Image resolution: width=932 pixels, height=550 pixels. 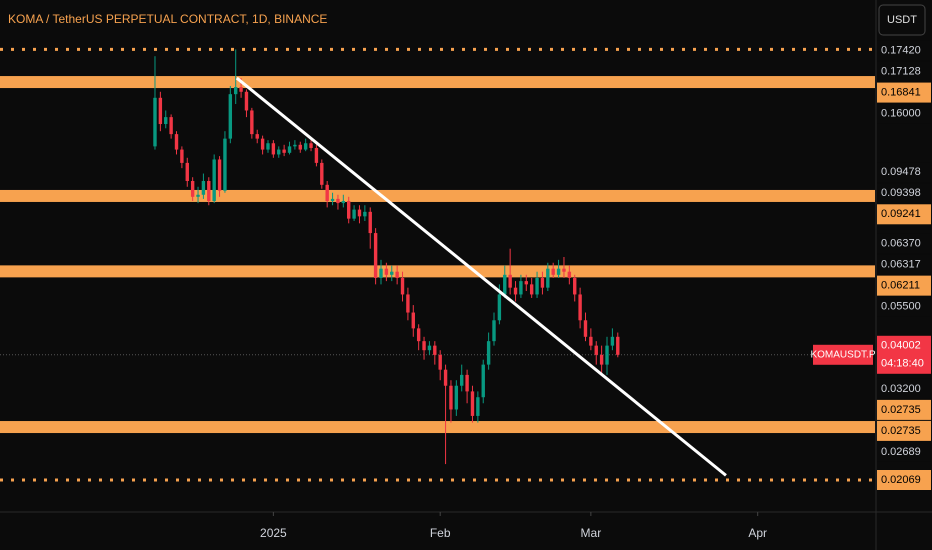 What do you see at coordinates (902, 364) in the screenshot?
I see `countdown-label: 04:18:40` at bounding box center [902, 364].